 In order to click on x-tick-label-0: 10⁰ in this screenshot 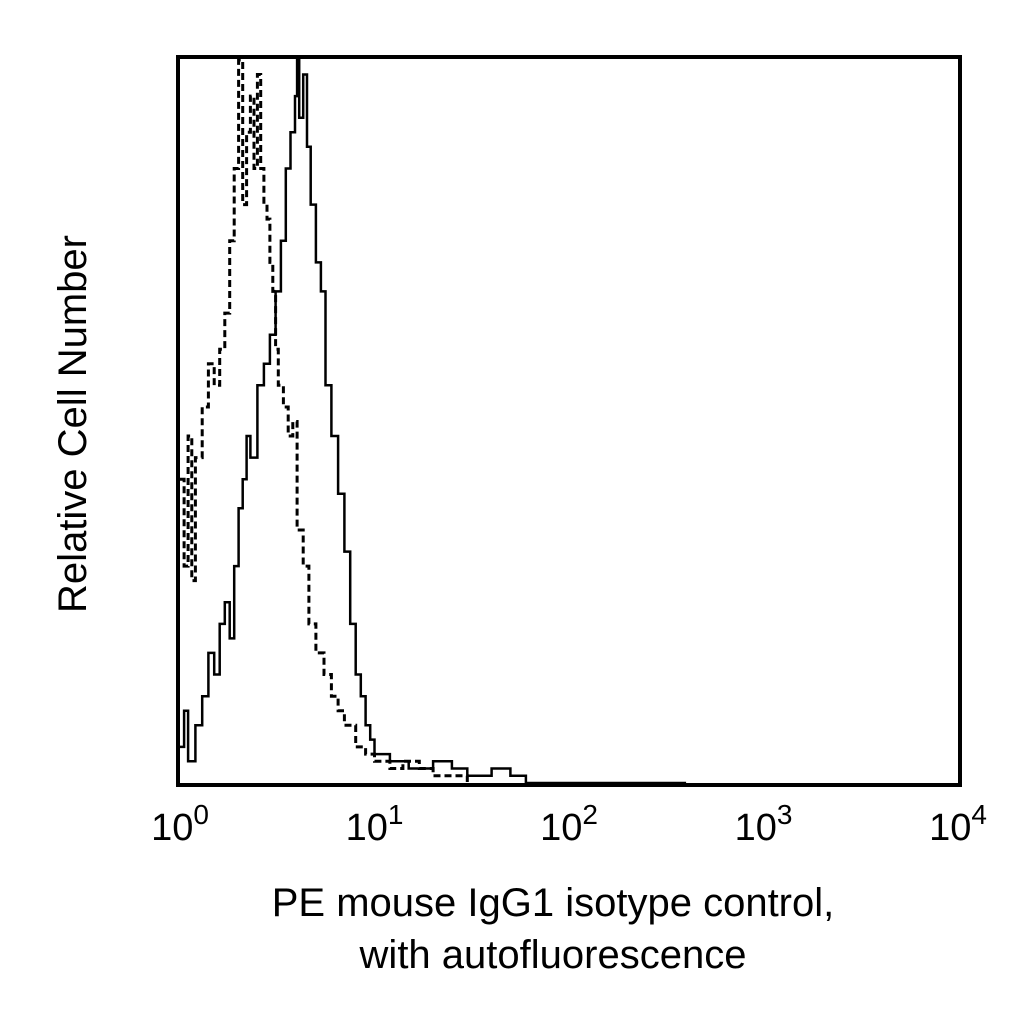, I will do `click(180, 824)`.